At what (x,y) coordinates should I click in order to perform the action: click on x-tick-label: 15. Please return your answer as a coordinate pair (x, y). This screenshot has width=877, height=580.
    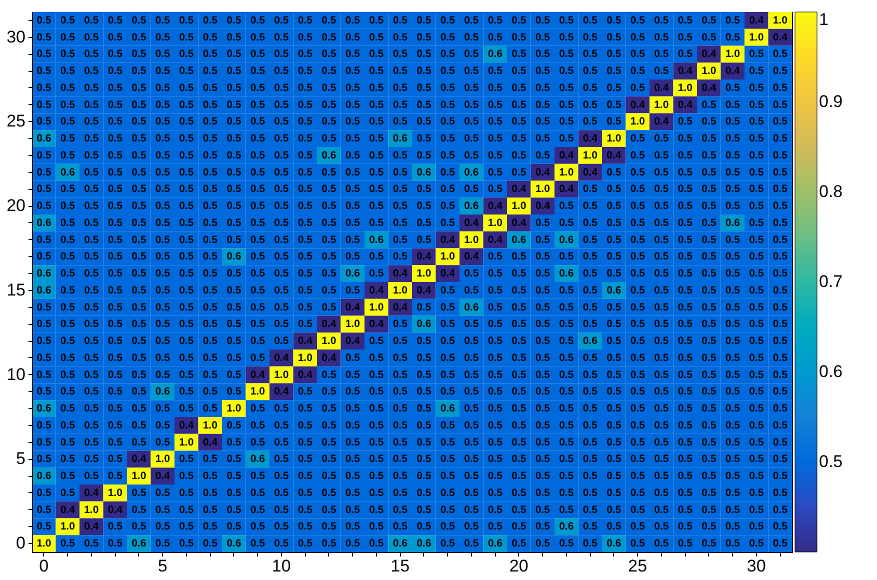
    Looking at the image, I should click on (400, 566).